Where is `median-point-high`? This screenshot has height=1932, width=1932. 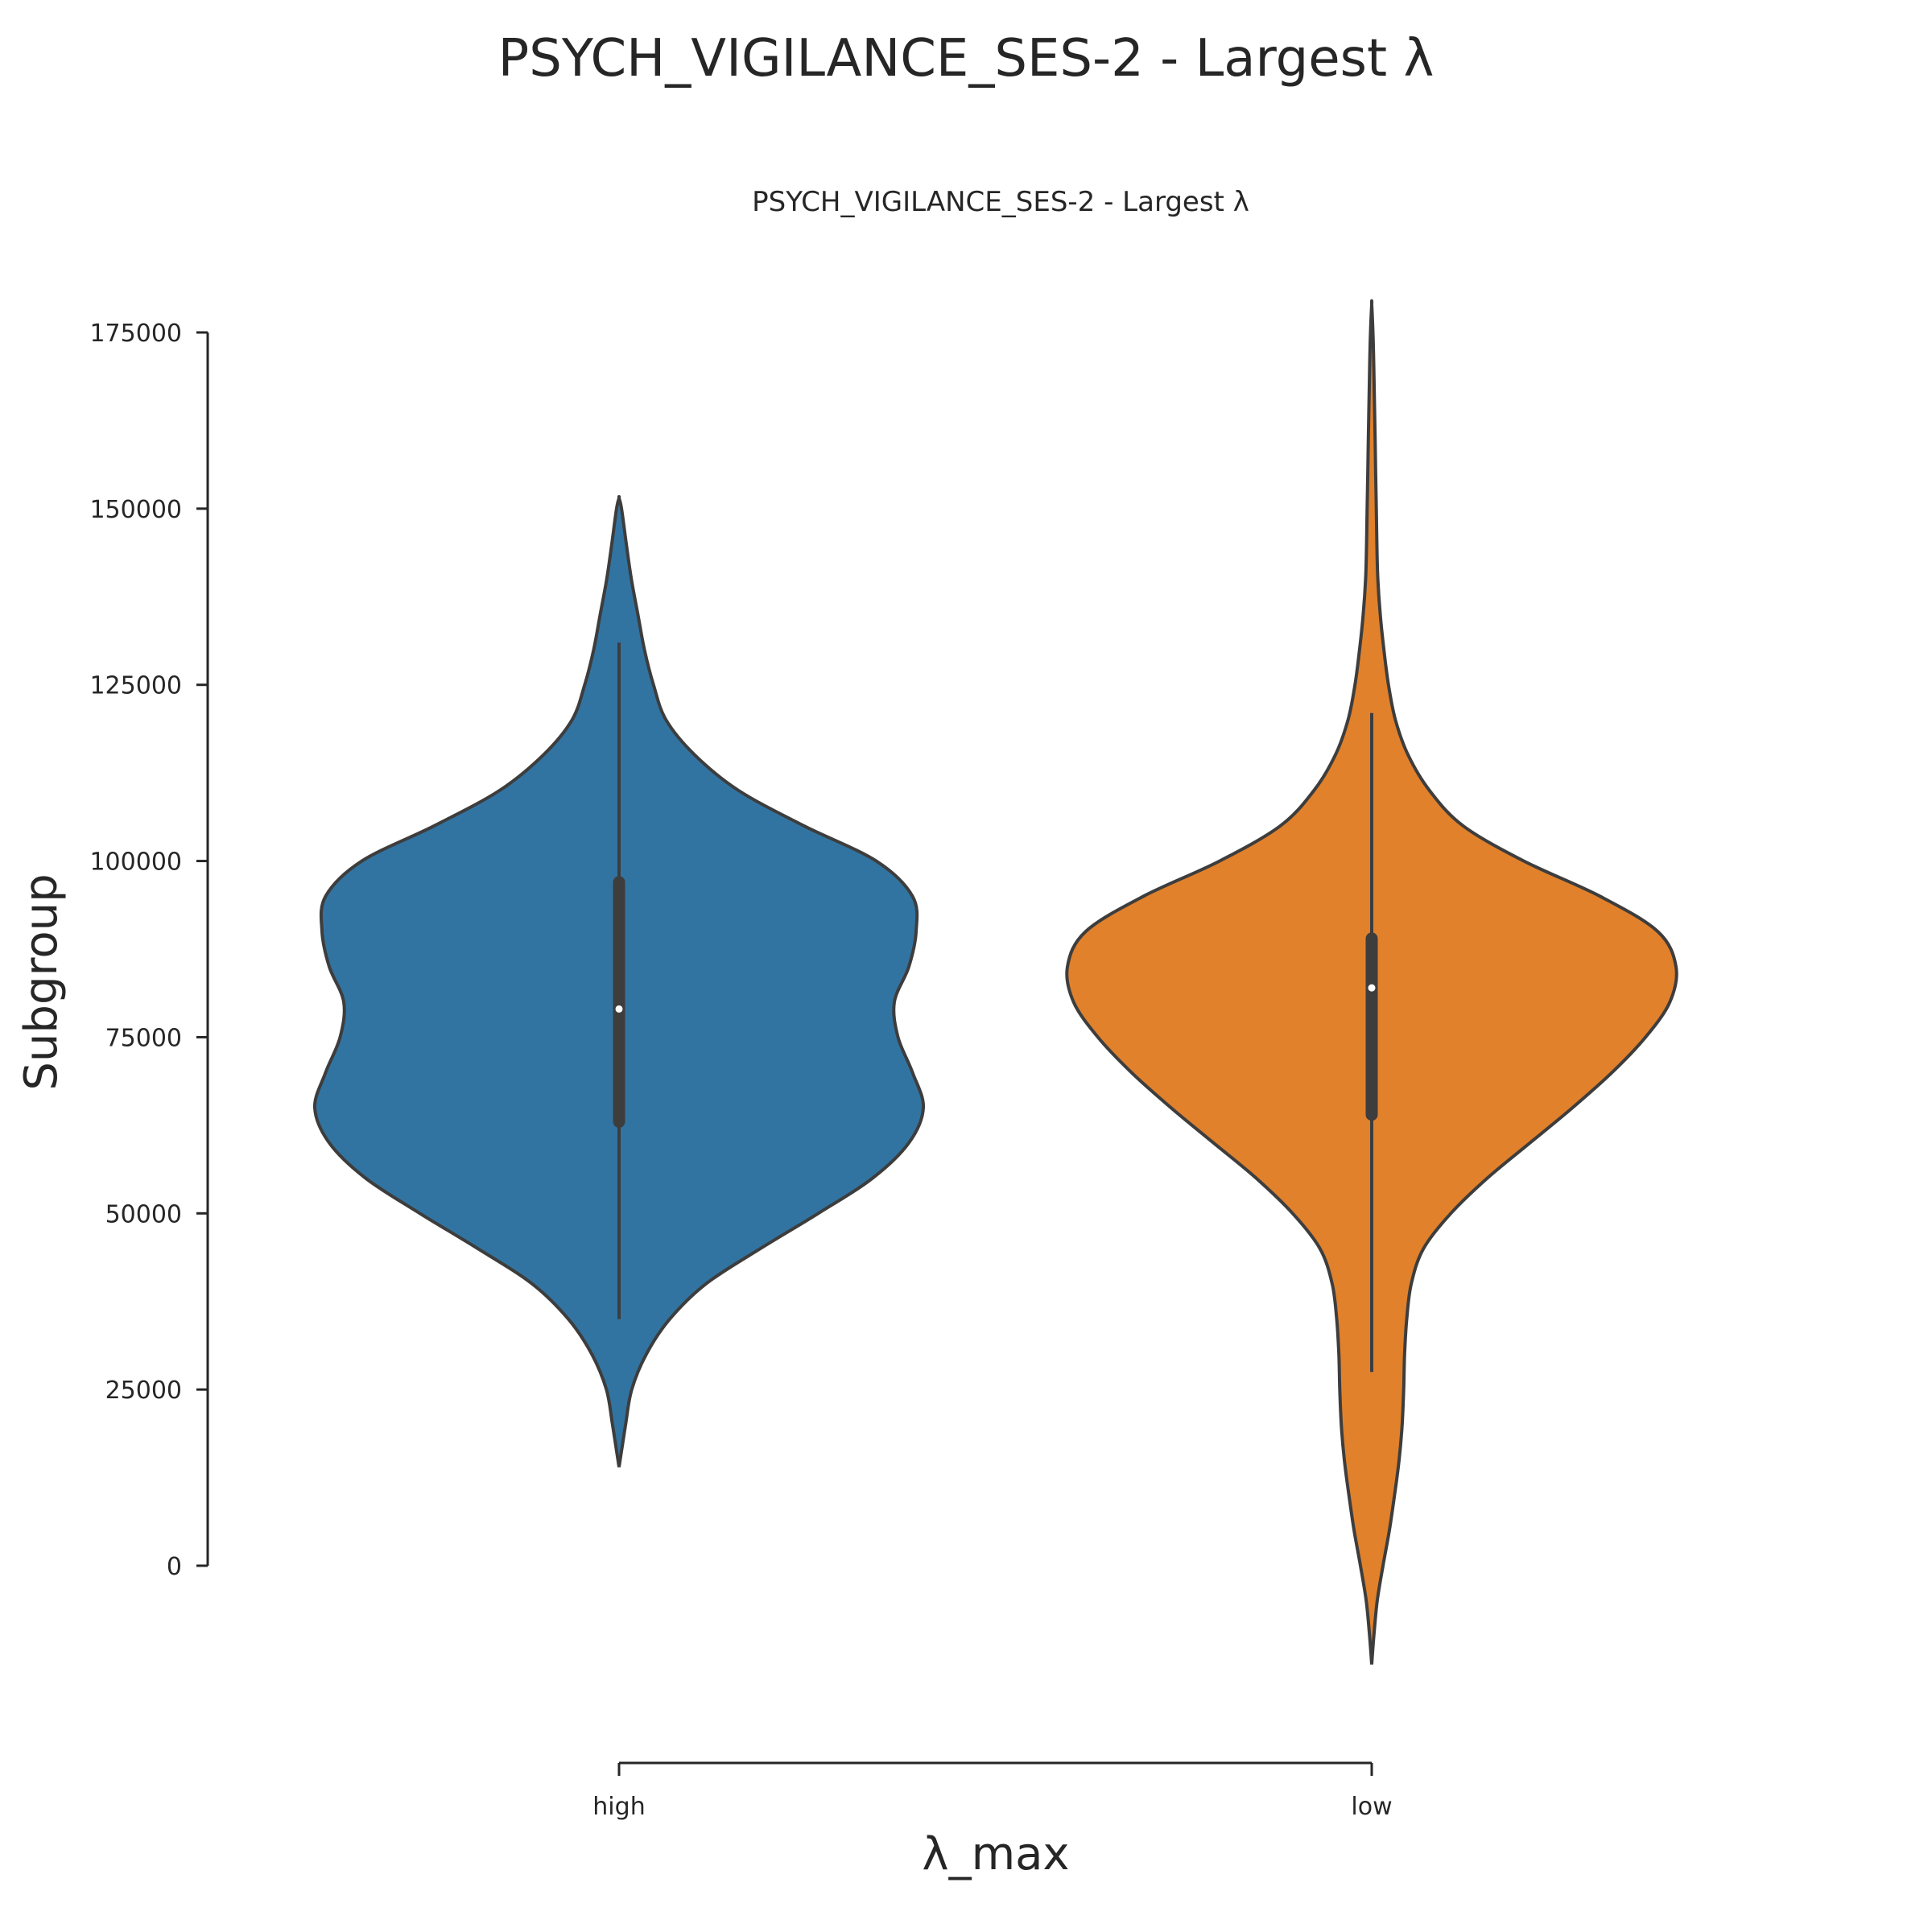 median-point-high is located at coordinates (619, 1009).